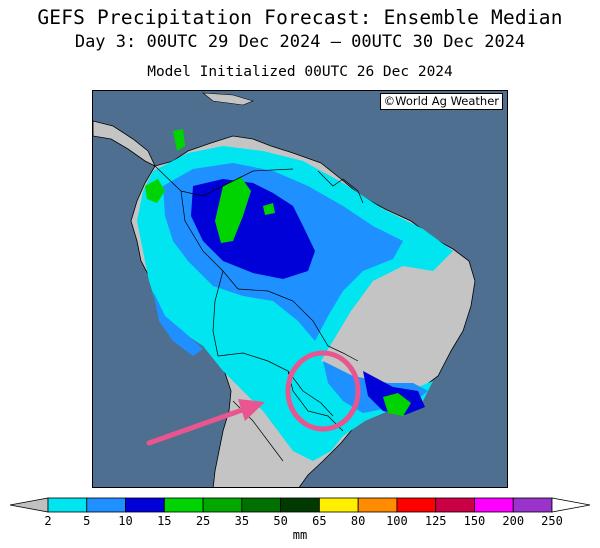  What do you see at coordinates (319, 521) in the screenshot?
I see `colorbar-tick-label: 65` at bounding box center [319, 521].